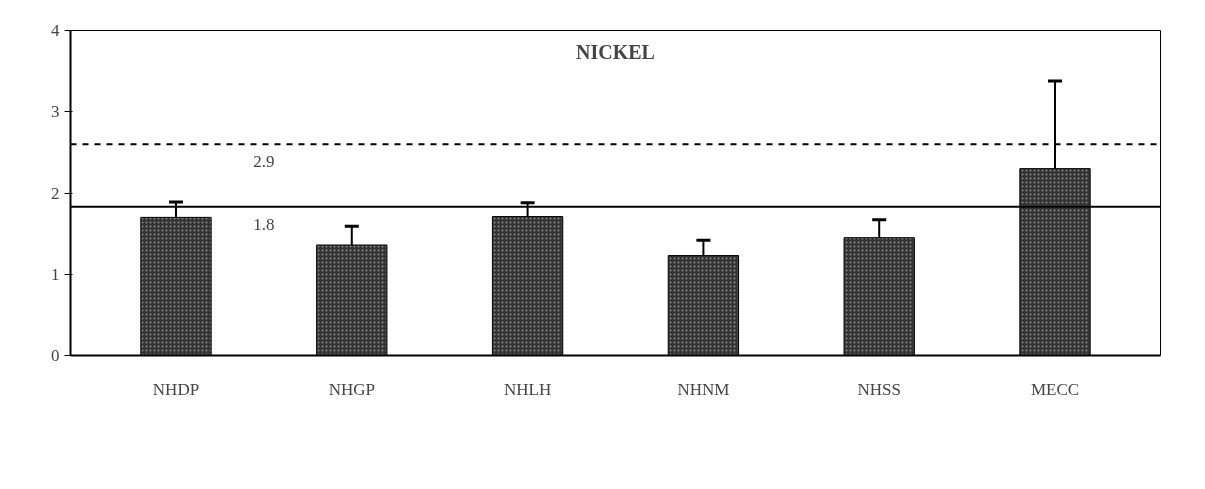  What do you see at coordinates (879, 389) in the screenshot?
I see `x-tick-label: NHSS` at bounding box center [879, 389].